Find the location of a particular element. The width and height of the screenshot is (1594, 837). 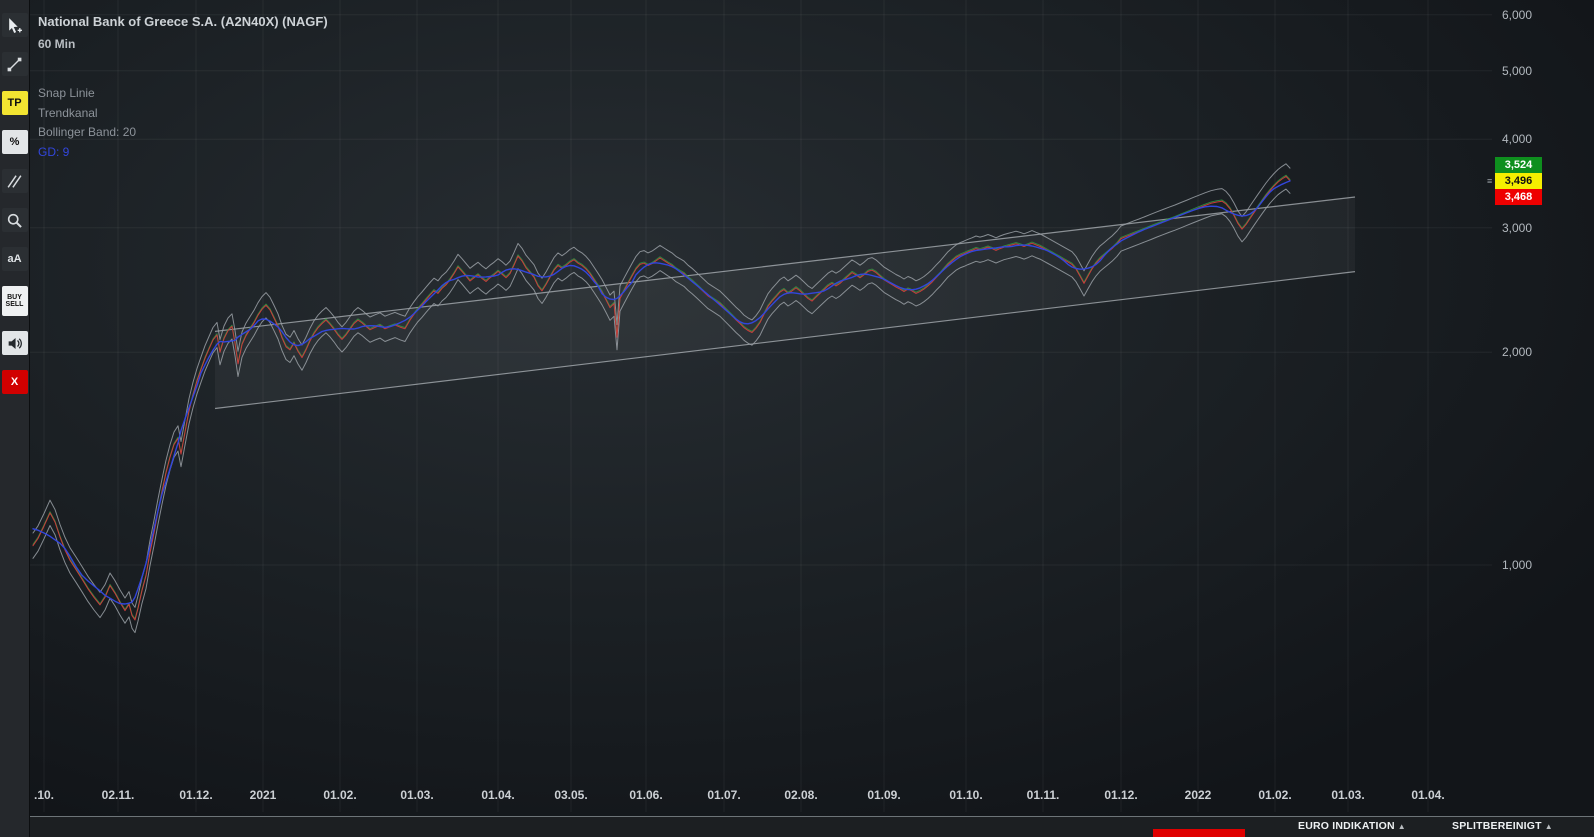

ask-price-tag: 3,524 is located at coordinates (1518, 165).